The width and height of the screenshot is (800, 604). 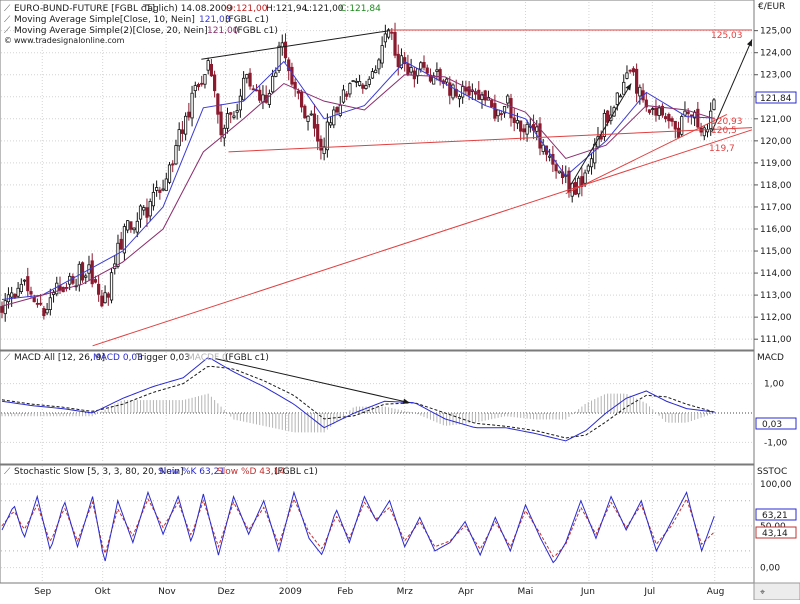 I want to click on y-tick-label: 117,00, so click(x=776, y=208).